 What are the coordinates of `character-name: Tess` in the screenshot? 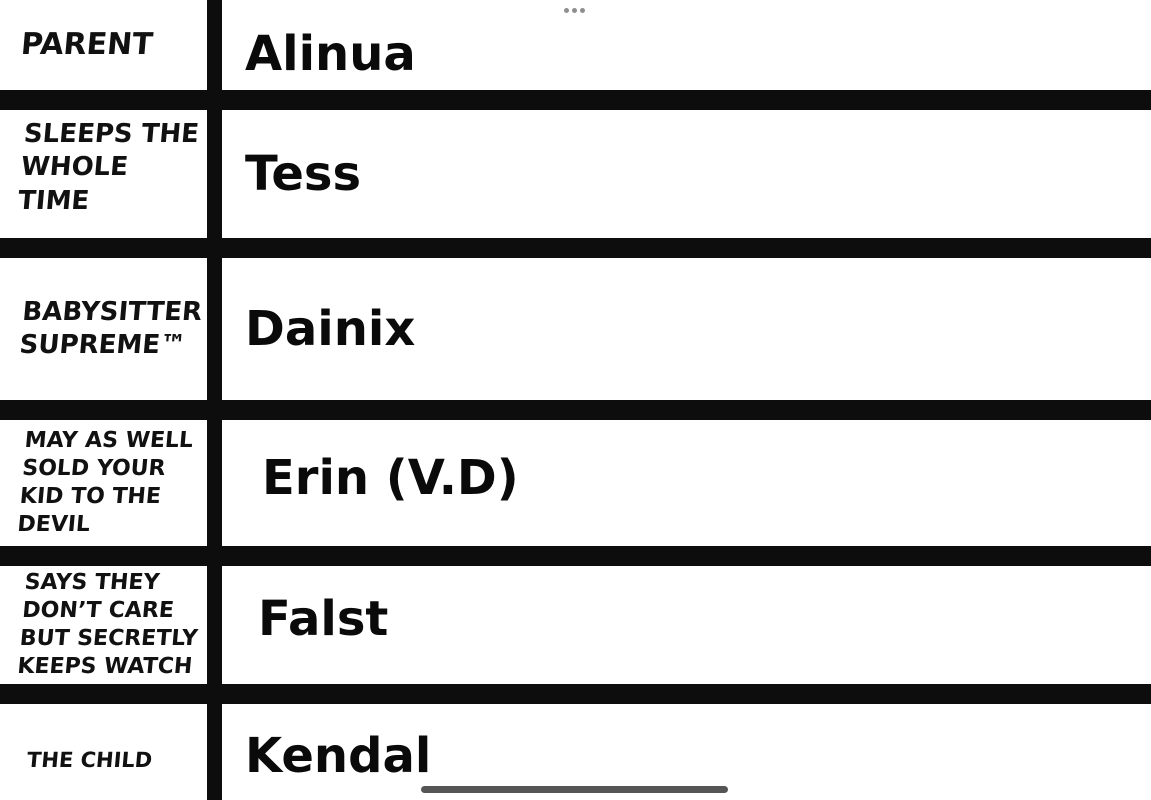 It's located at (303, 174).